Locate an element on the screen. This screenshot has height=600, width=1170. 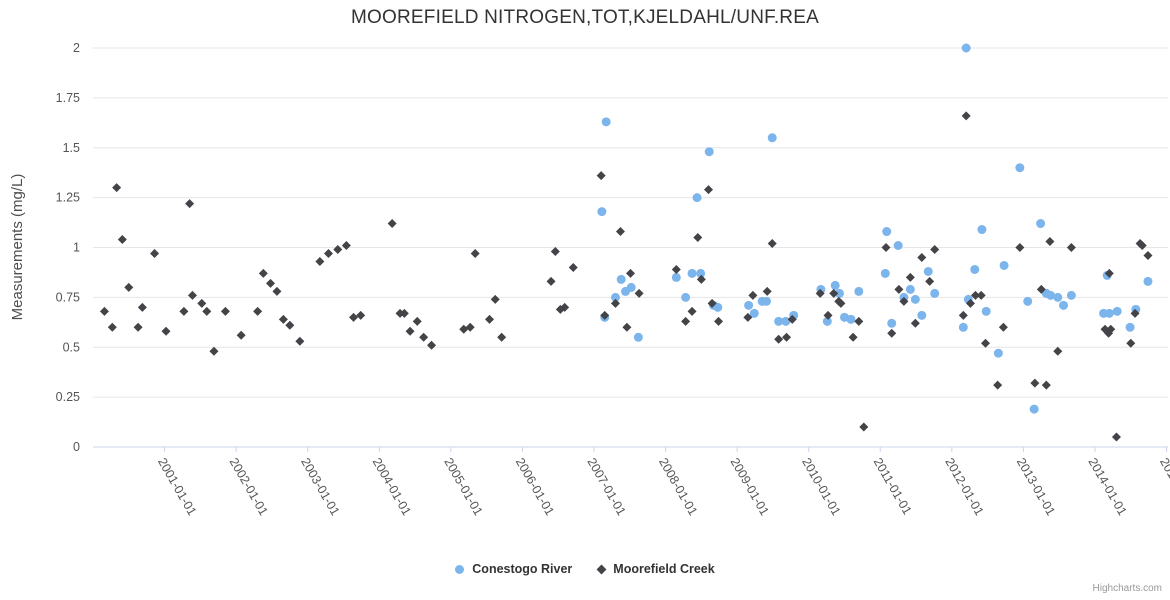
legend-item-moorefield-creek: Moorefield Creek is located at coordinates (655, 569).